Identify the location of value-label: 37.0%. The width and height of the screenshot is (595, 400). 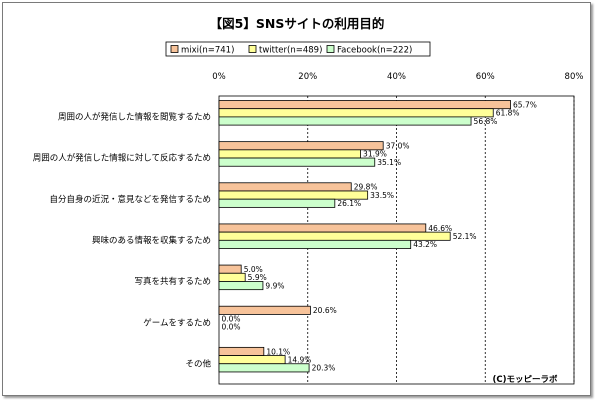
(398, 146).